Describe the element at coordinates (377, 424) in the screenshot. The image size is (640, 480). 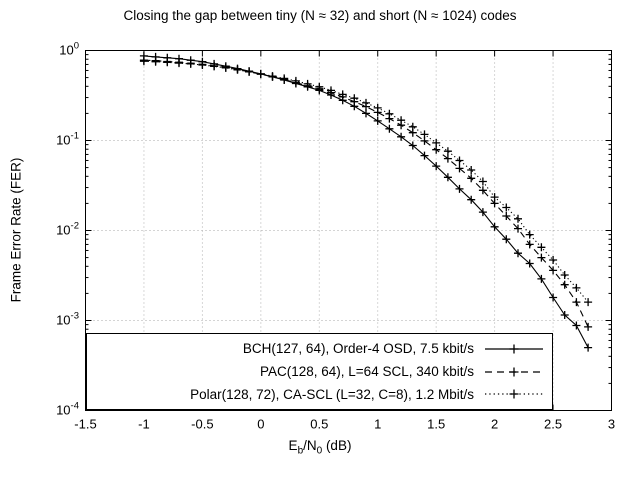
I see `x-tick-label: 1` at that location.